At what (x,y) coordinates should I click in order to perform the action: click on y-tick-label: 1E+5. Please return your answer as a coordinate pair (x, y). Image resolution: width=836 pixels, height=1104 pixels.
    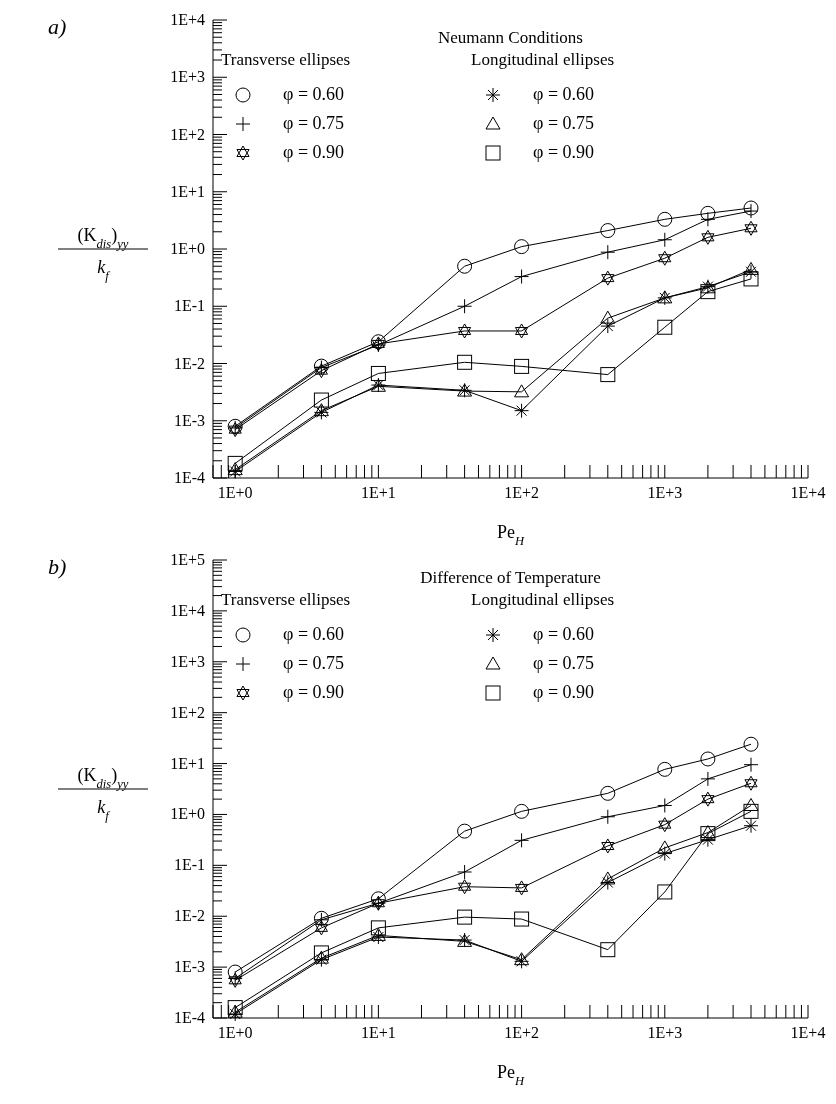
    Looking at the image, I should click on (187, 559).